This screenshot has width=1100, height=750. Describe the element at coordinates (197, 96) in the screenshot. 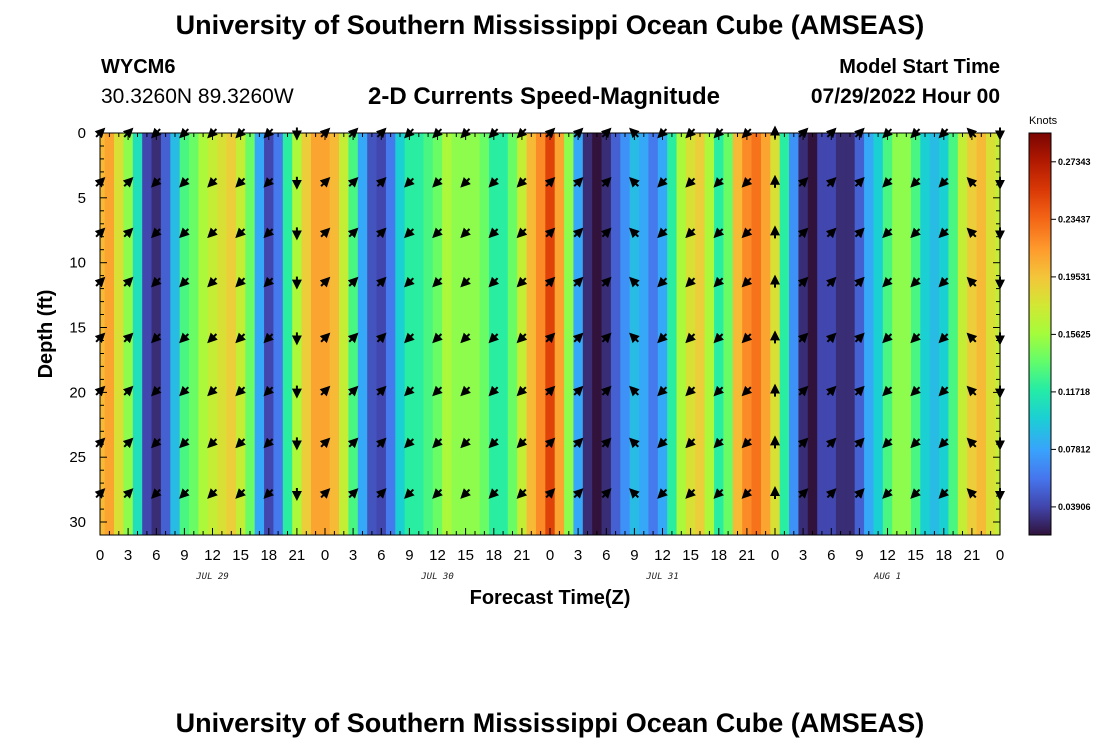

I see `station-coordinates: 30.3260N 89.3260W` at that location.